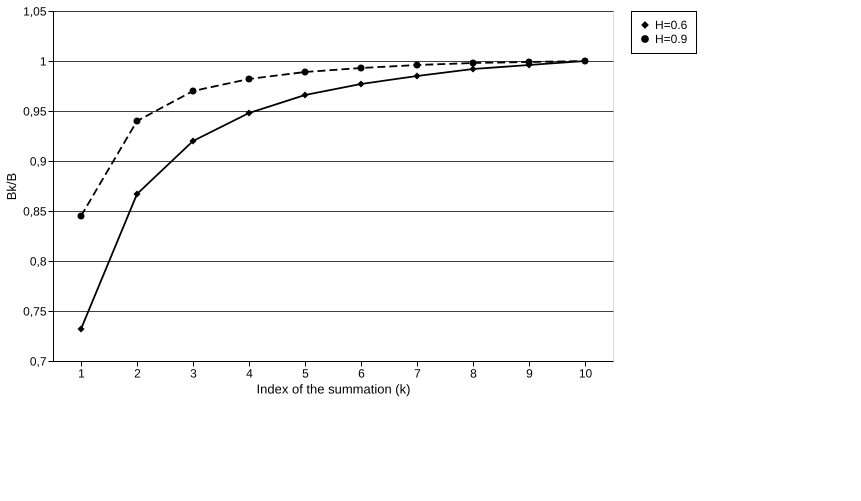  I want to click on legend-label: H=0.9, so click(671, 39).